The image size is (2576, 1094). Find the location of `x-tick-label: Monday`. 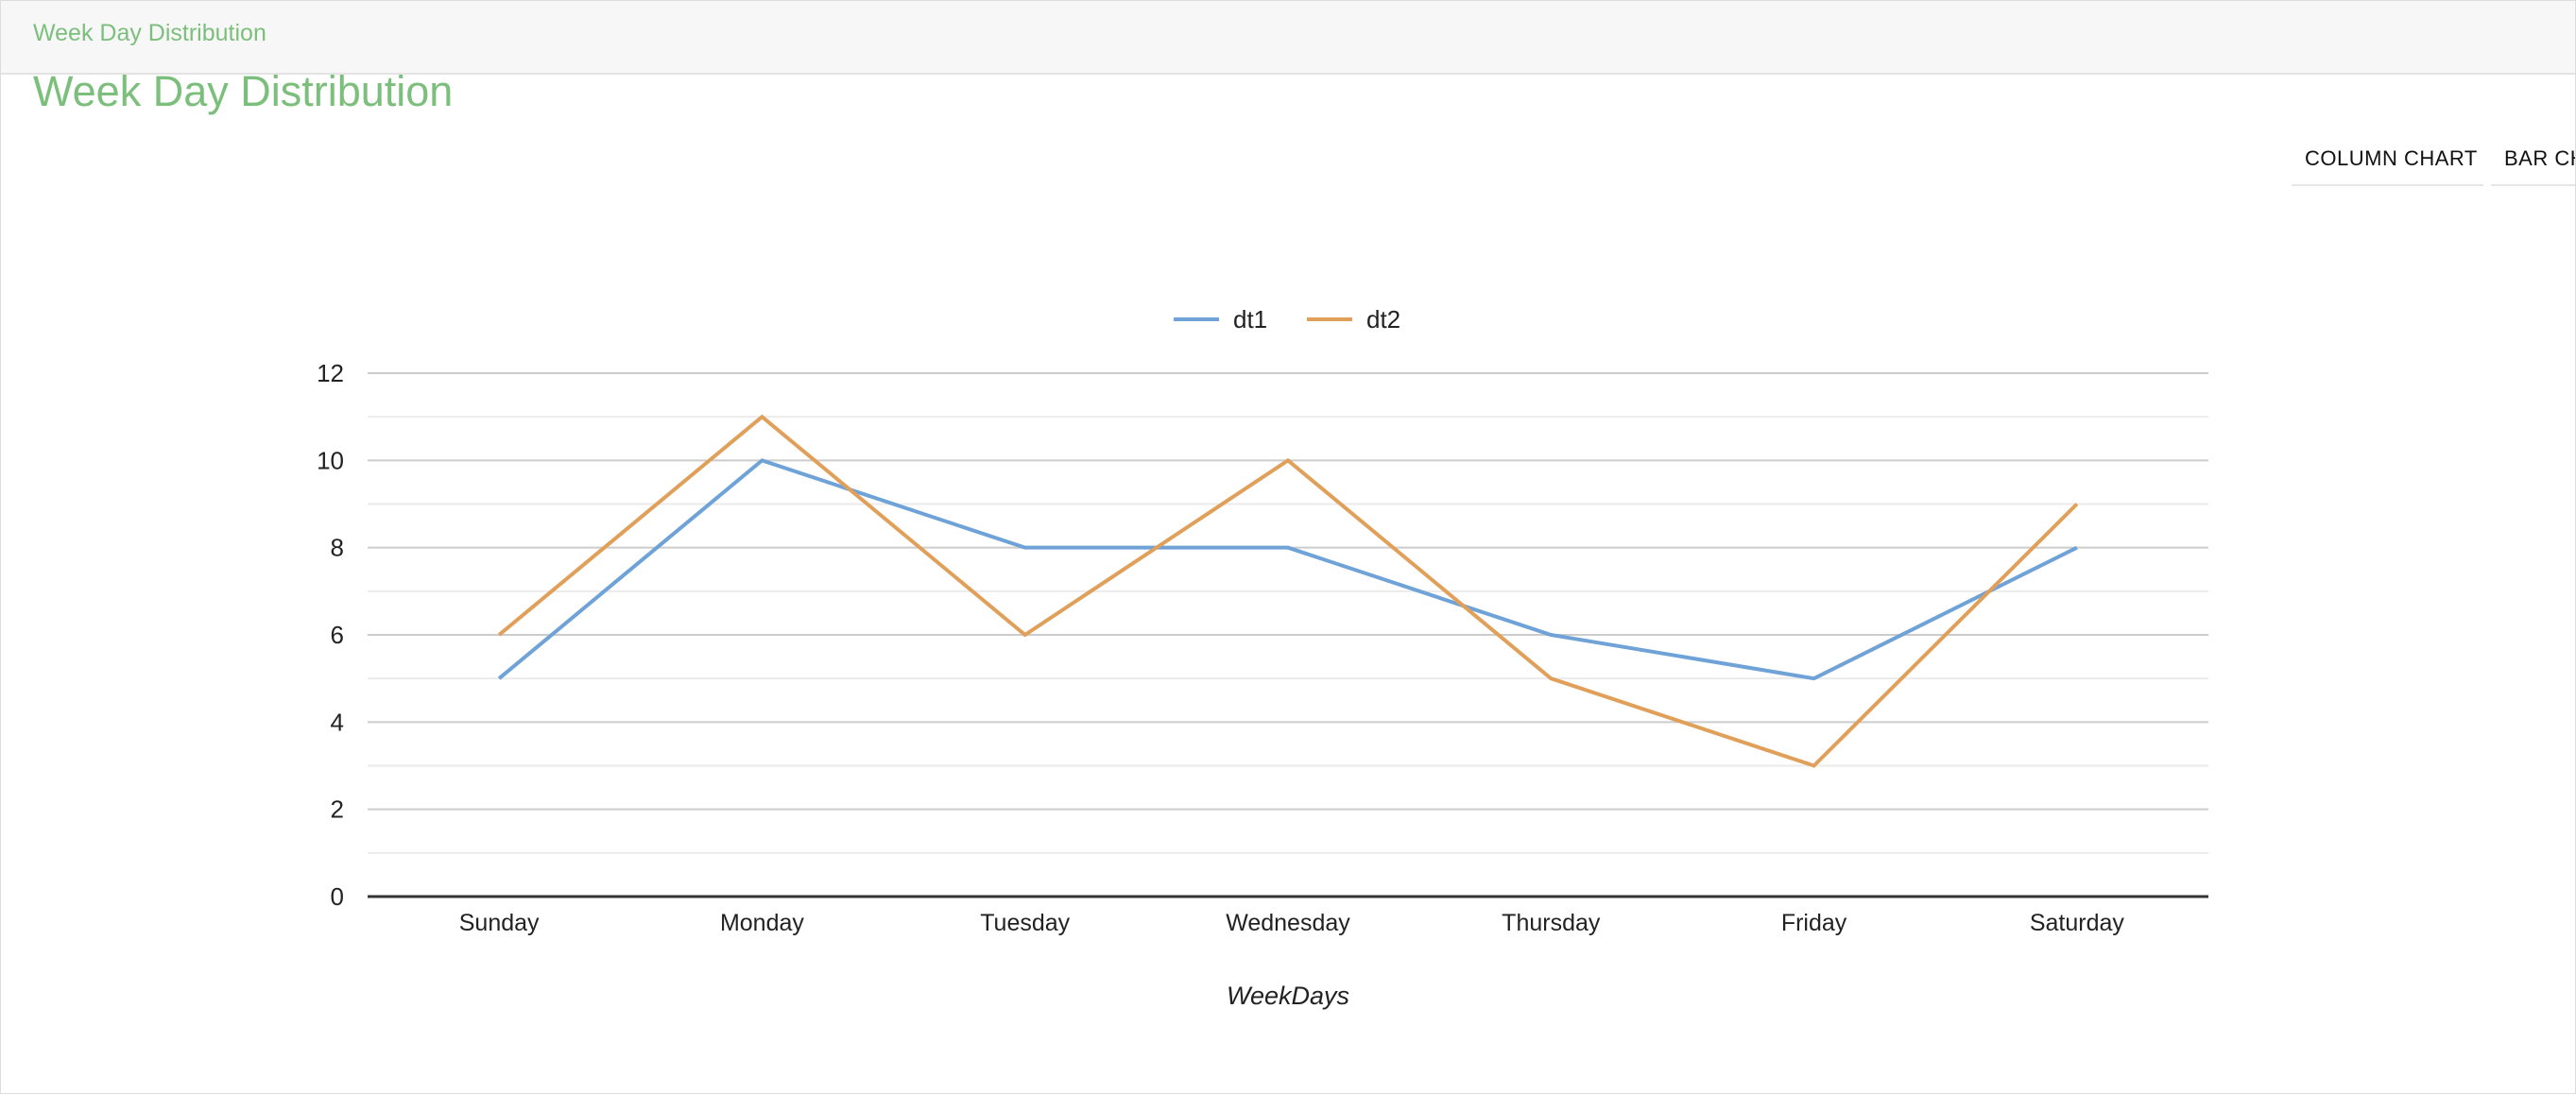

x-tick-label: Monday is located at coordinates (762, 923).